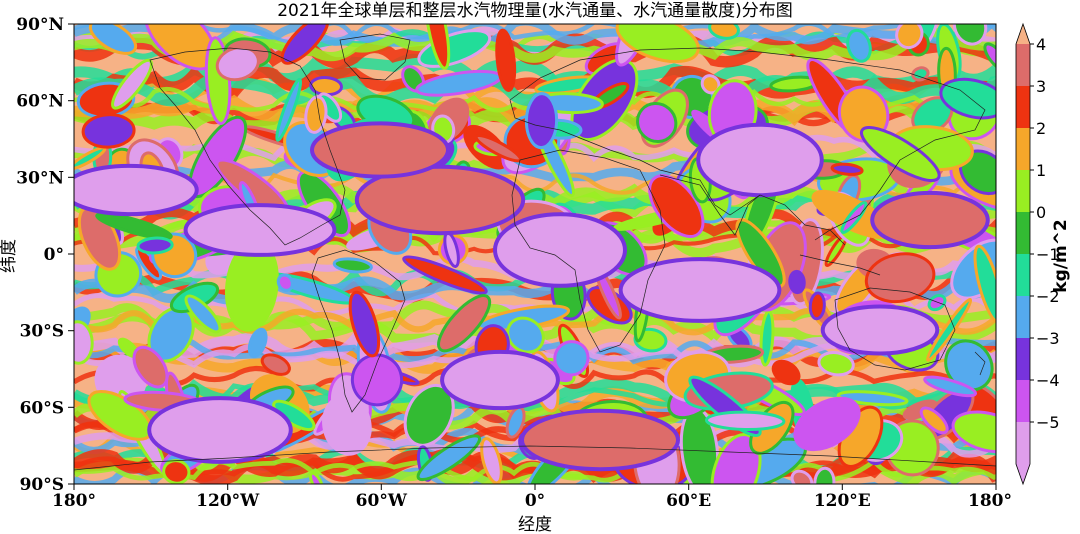 The image size is (1080, 534). Describe the element at coordinates (1048, 254) in the screenshot. I see `colorbar-tick-label: −1` at that location.